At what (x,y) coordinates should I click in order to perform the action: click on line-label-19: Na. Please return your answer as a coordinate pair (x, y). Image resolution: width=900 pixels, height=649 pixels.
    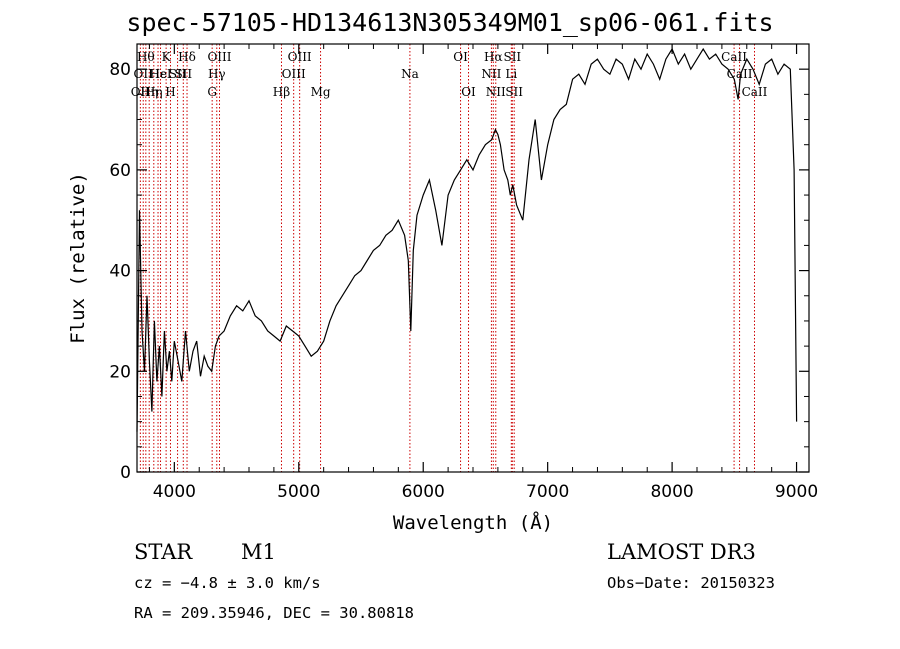
    Looking at the image, I should click on (410, 74).